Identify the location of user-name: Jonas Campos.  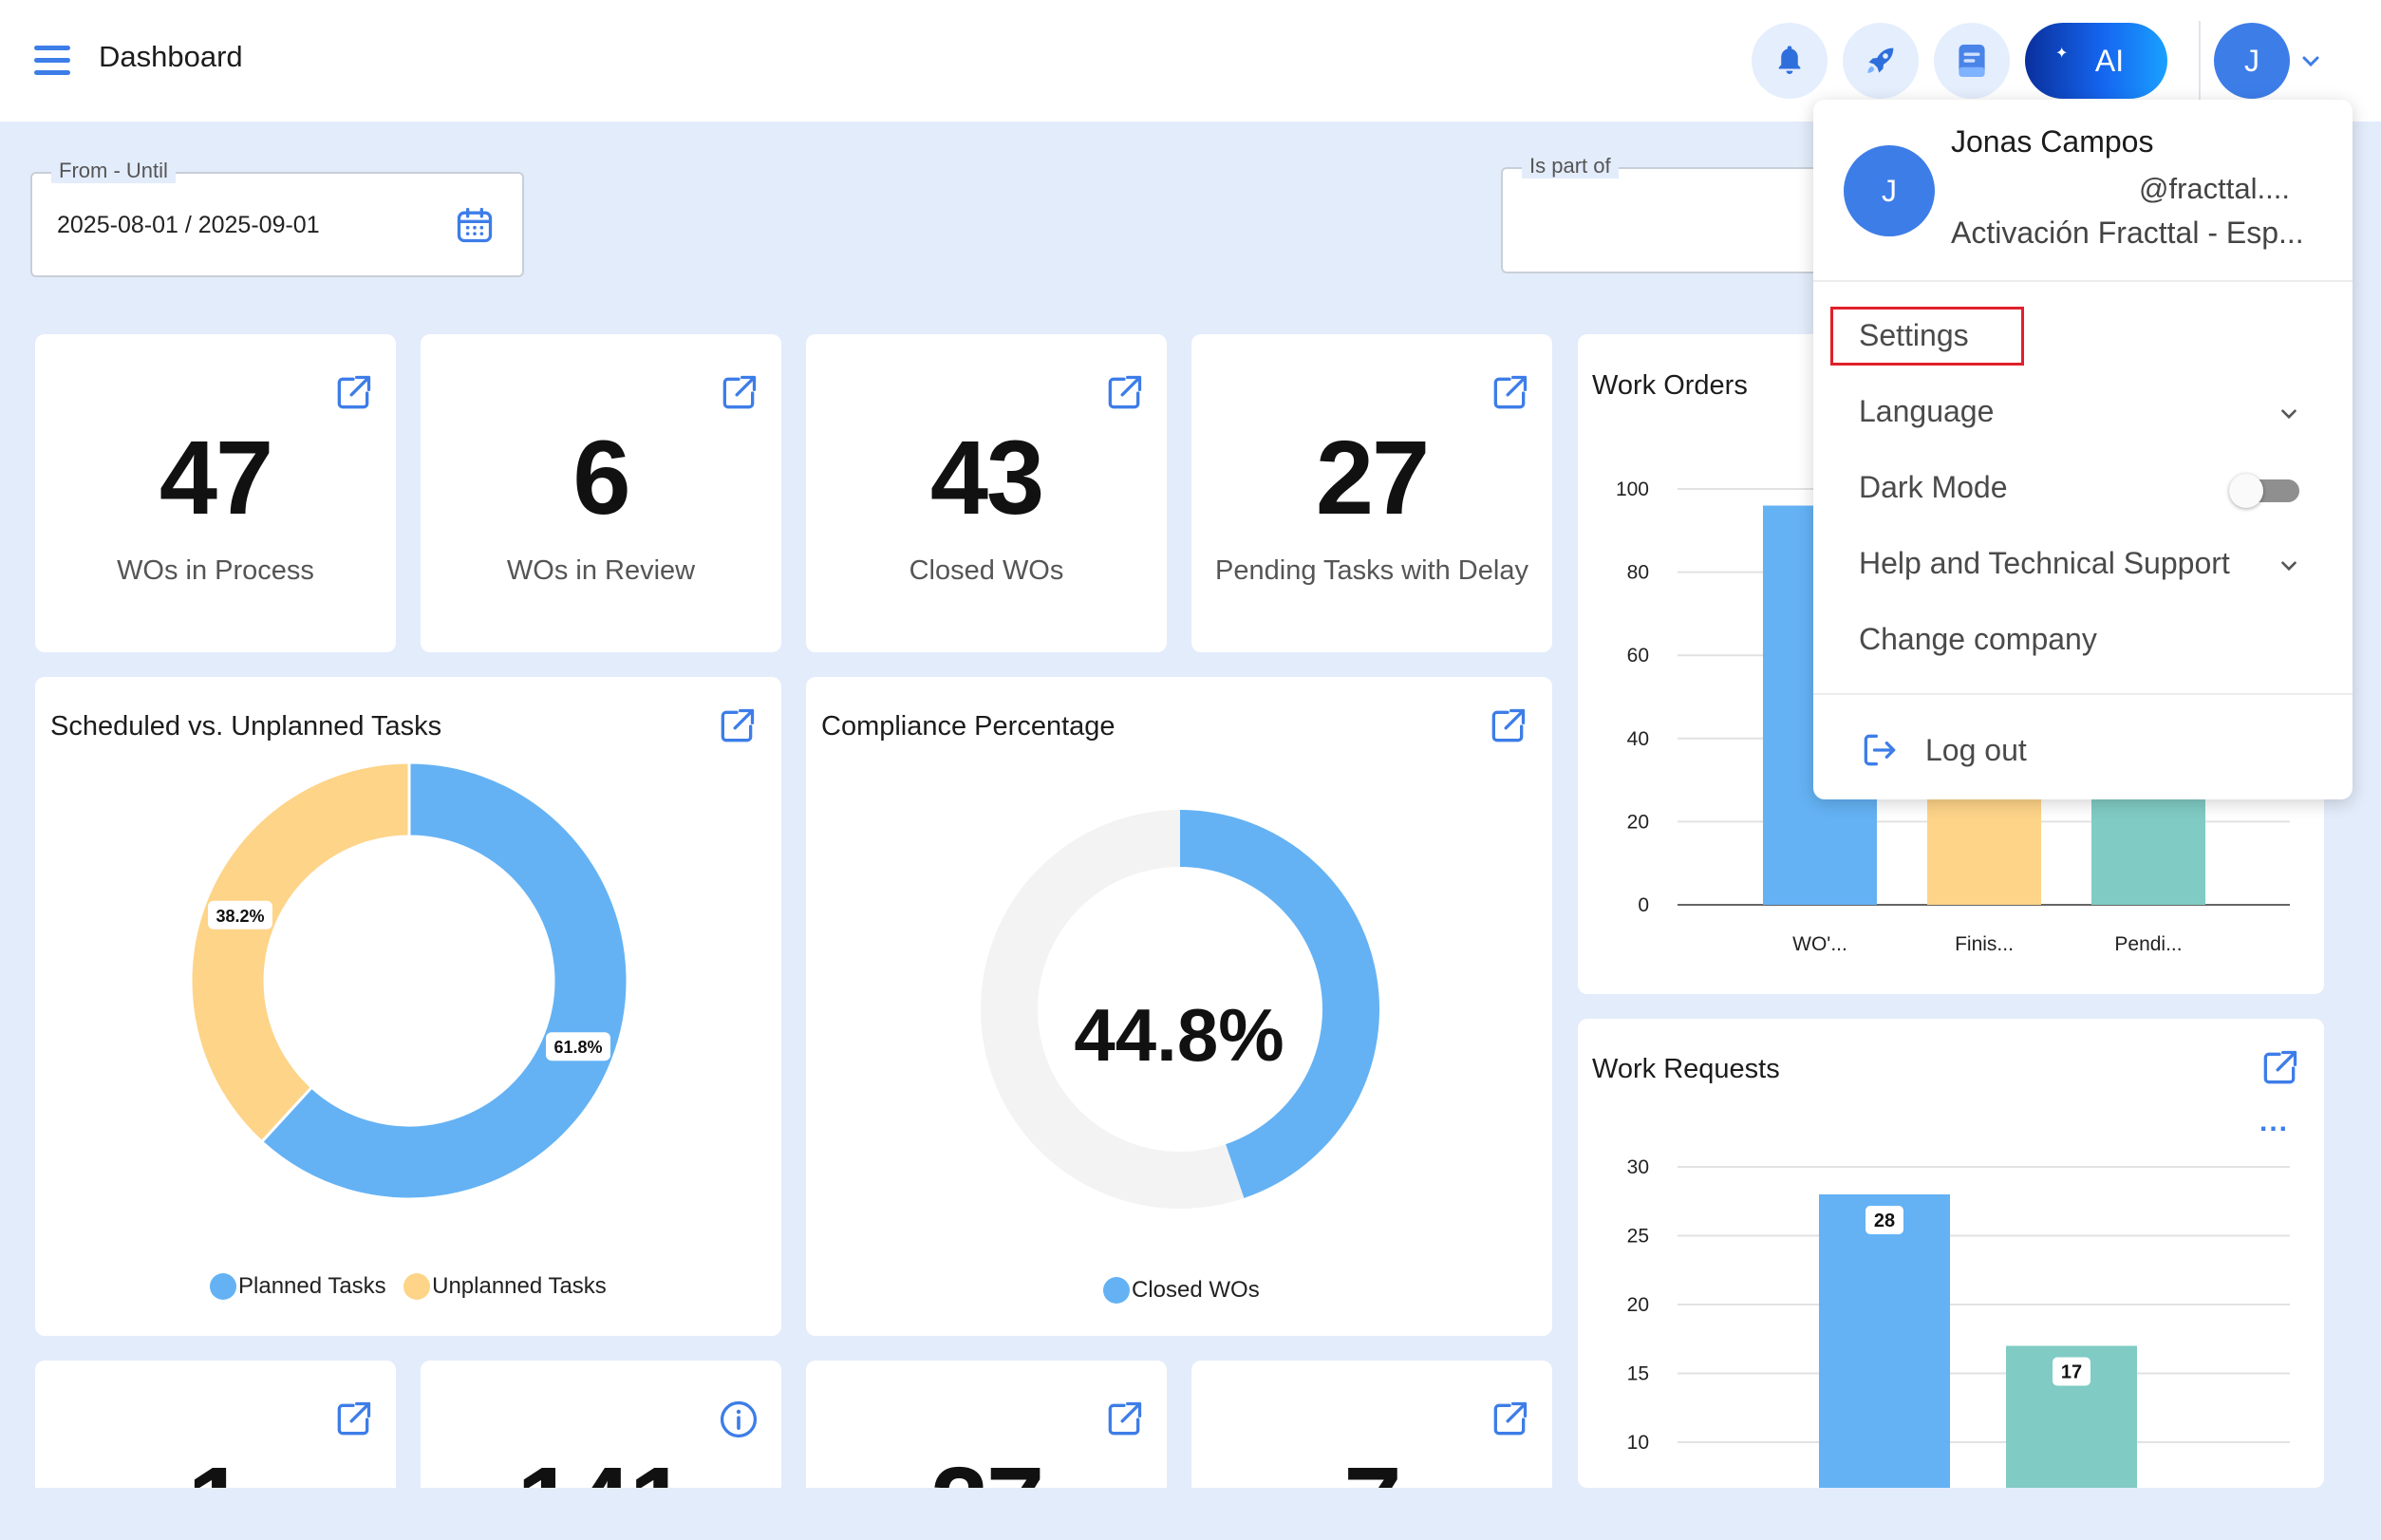
(2052, 142).